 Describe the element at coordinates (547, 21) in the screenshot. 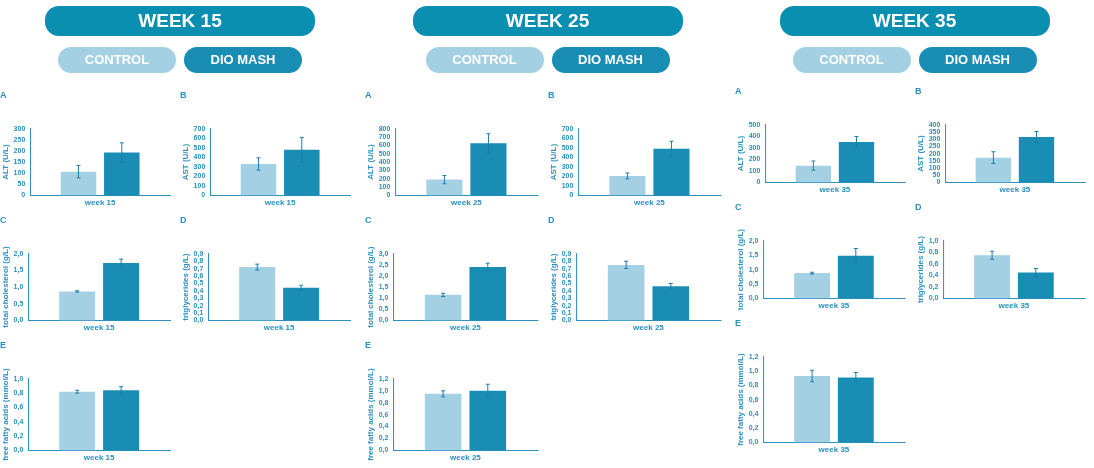

I see `legend-title: WEEK 25` at that location.